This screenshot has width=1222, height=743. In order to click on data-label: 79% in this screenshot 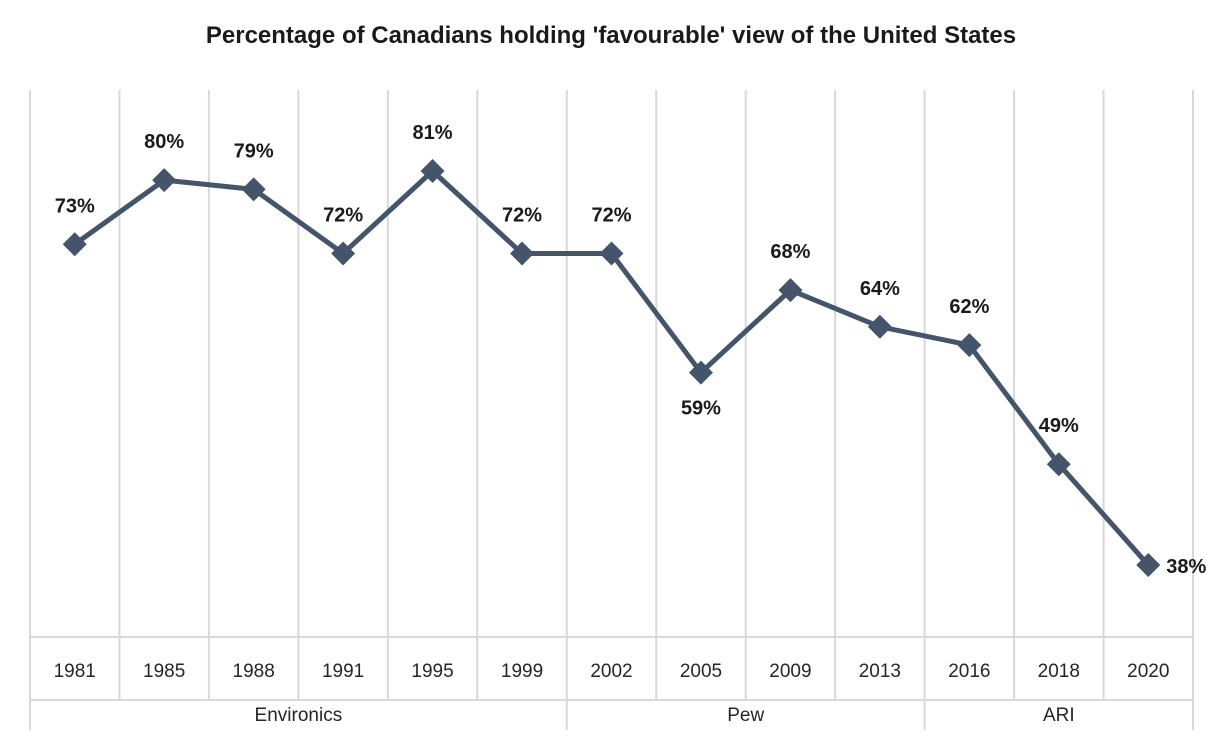, I will do `click(254, 151)`.